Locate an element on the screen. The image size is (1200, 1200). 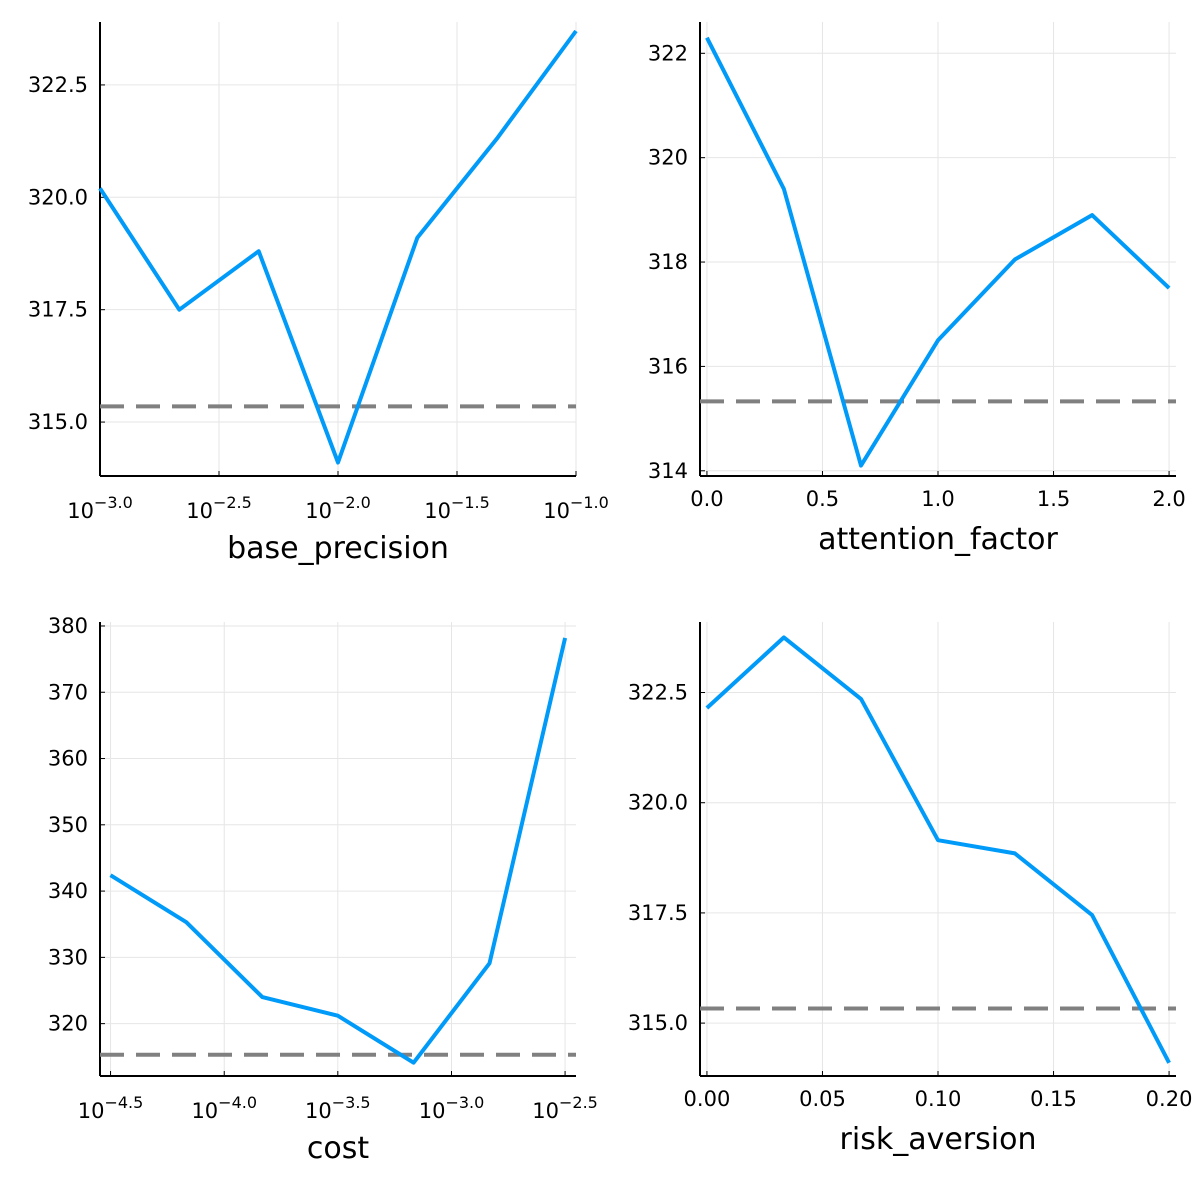
x-tick-label: 10−1.0 is located at coordinates (576, 508).